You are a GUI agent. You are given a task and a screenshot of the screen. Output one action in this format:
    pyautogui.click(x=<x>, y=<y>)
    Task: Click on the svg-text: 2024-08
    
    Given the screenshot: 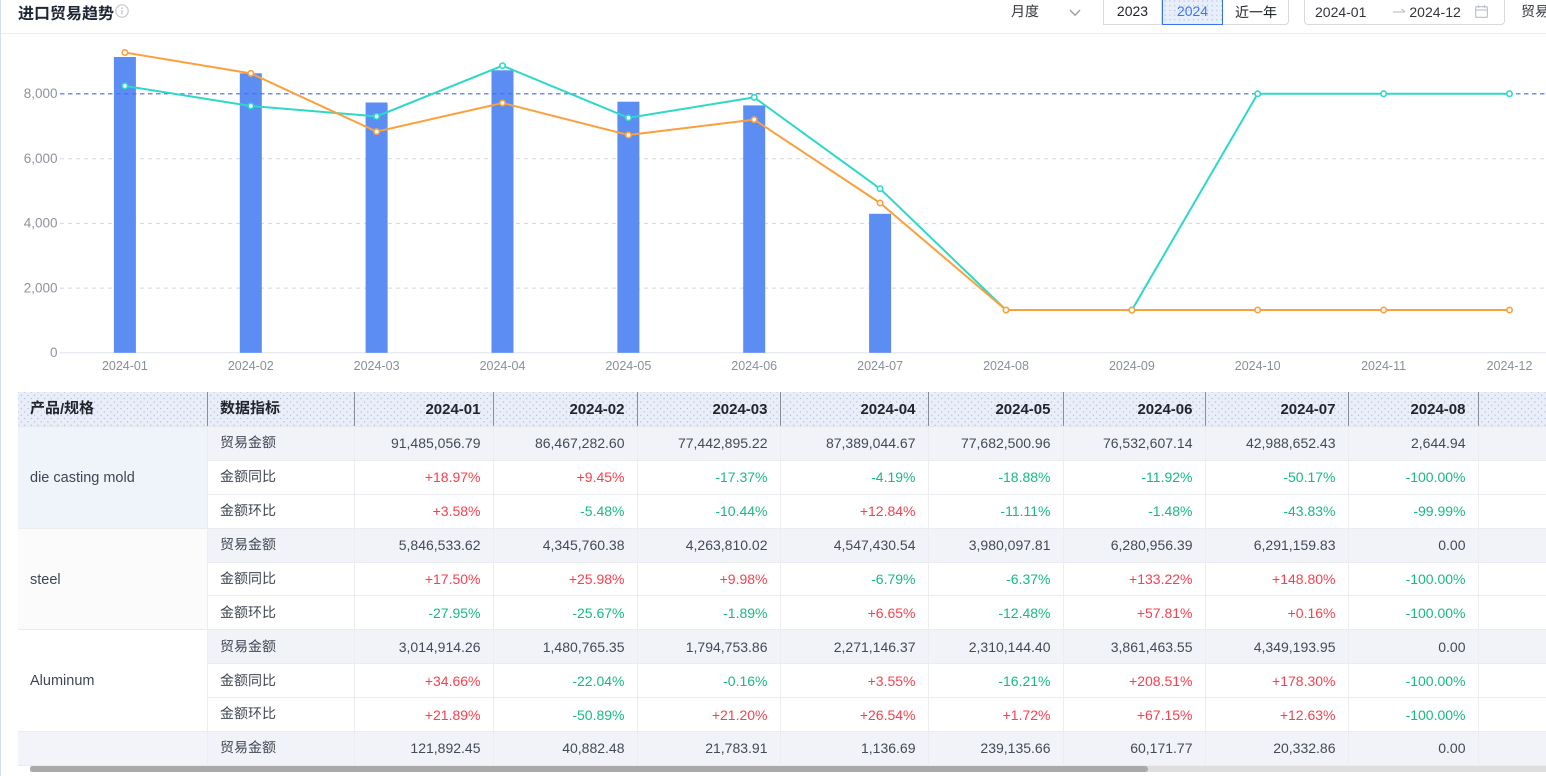 What is the action you would take?
    pyautogui.click(x=1006, y=366)
    